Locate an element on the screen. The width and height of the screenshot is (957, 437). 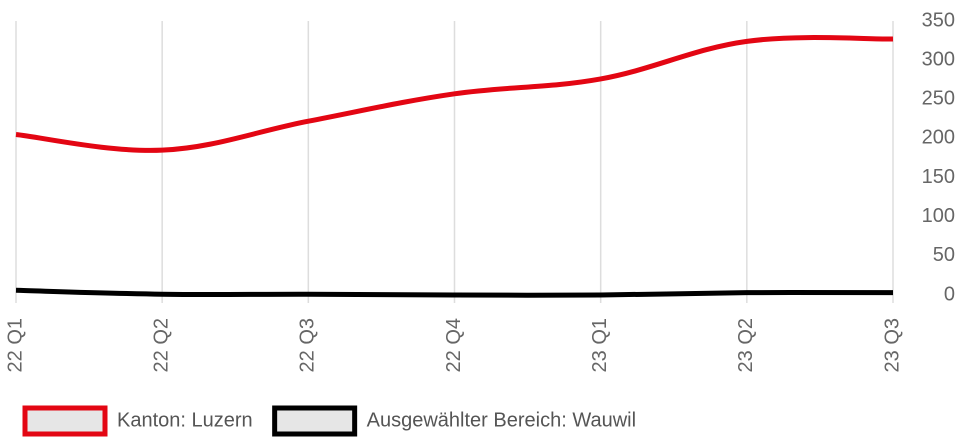
y-tick-label: 50 is located at coordinates (944, 255).